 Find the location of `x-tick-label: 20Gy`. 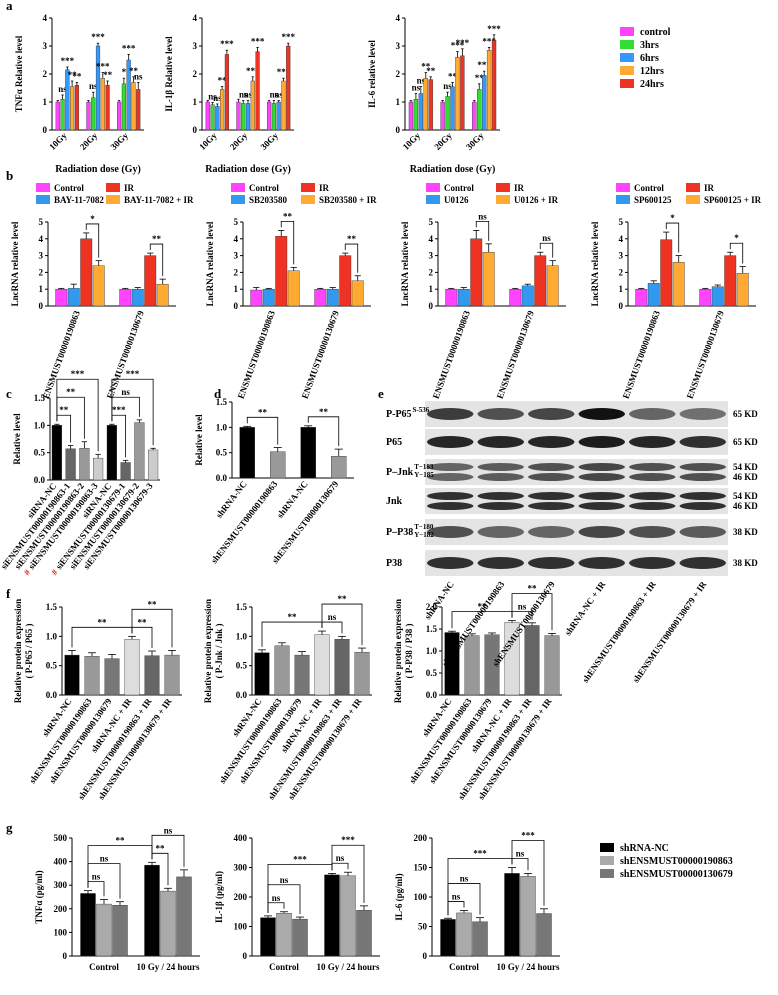

x-tick-label: 20Gy is located at coordinates (89, 141).